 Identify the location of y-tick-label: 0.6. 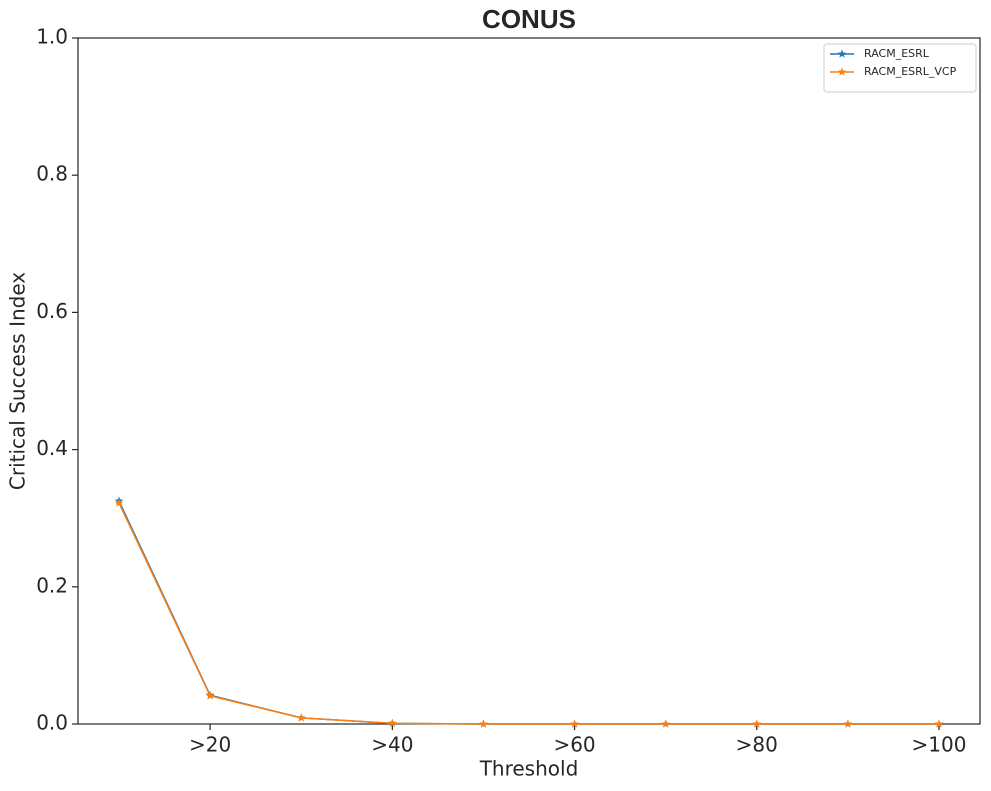
(52, 311).